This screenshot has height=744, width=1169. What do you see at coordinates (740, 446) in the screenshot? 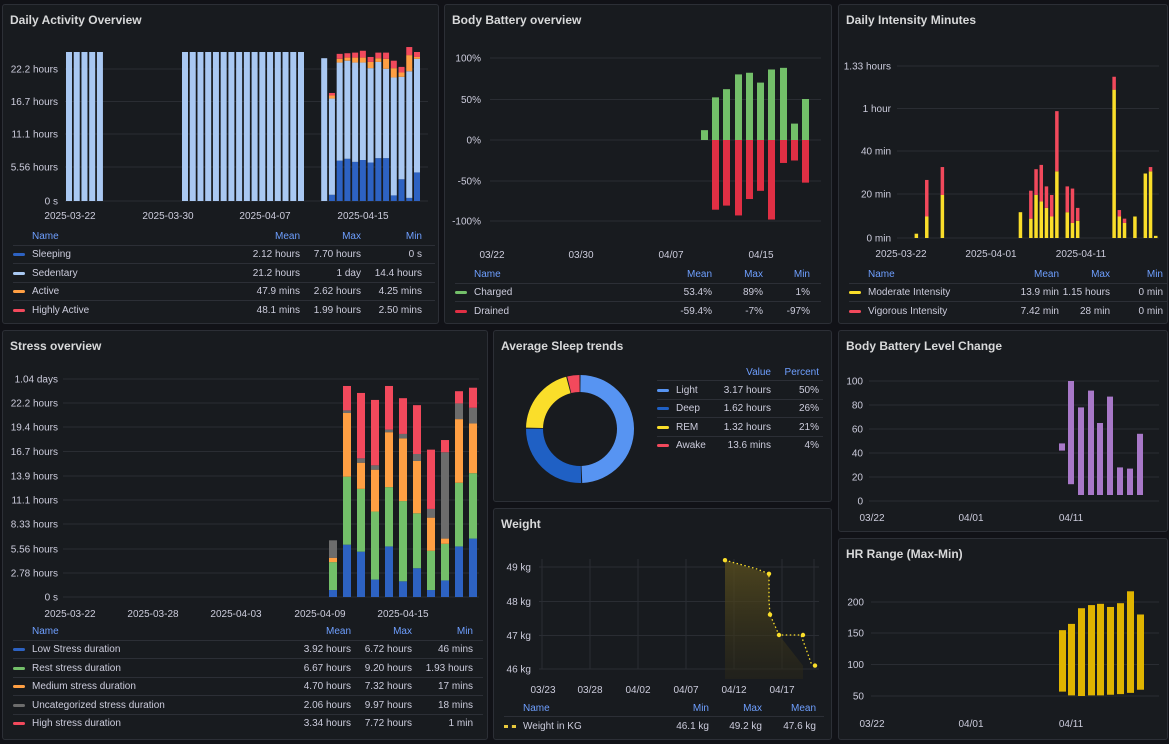
I see `legend-row: Awake 13.6 mins 4%` at bounding box center [740, 446].